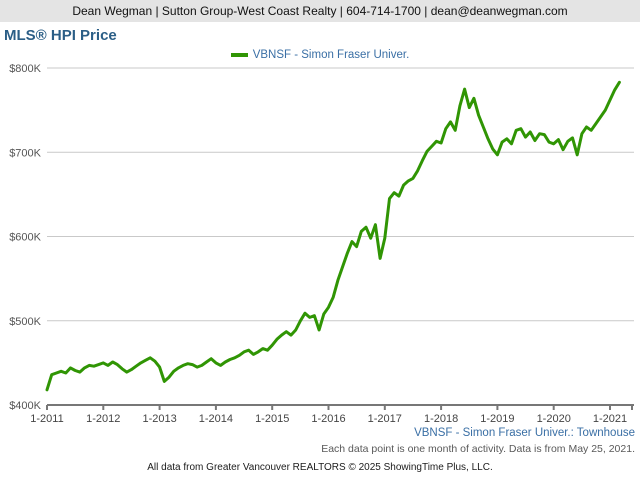 The width and height of the screenshot is (640, 480). Describe the element at coordinates (159, 419) in the screenshot. I see `x-axis-label: 1-2013` at that location.